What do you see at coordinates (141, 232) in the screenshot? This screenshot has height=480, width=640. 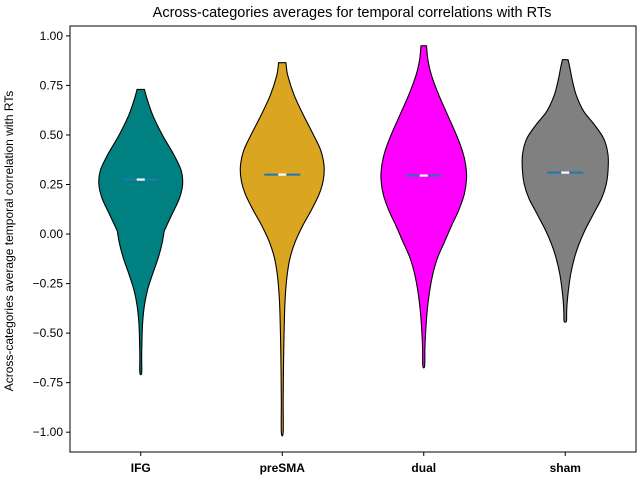 I see `violin-ifg` at bounding box center [141, 232].